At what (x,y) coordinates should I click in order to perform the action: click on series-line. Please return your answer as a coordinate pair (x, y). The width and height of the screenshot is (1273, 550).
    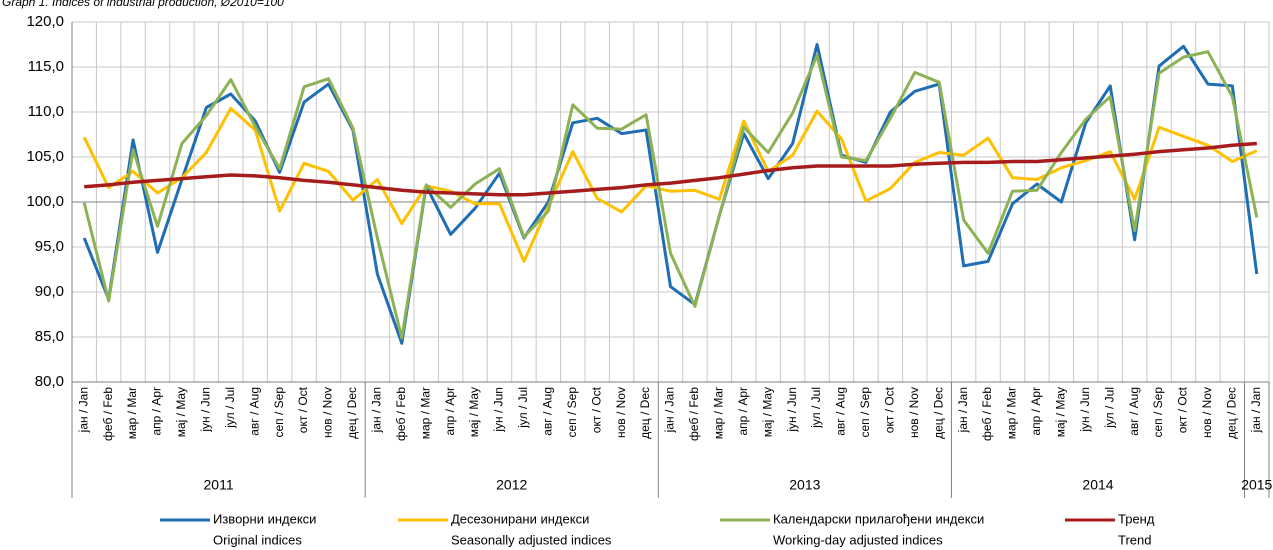
    Looking at the image, I should click on (670, 169).